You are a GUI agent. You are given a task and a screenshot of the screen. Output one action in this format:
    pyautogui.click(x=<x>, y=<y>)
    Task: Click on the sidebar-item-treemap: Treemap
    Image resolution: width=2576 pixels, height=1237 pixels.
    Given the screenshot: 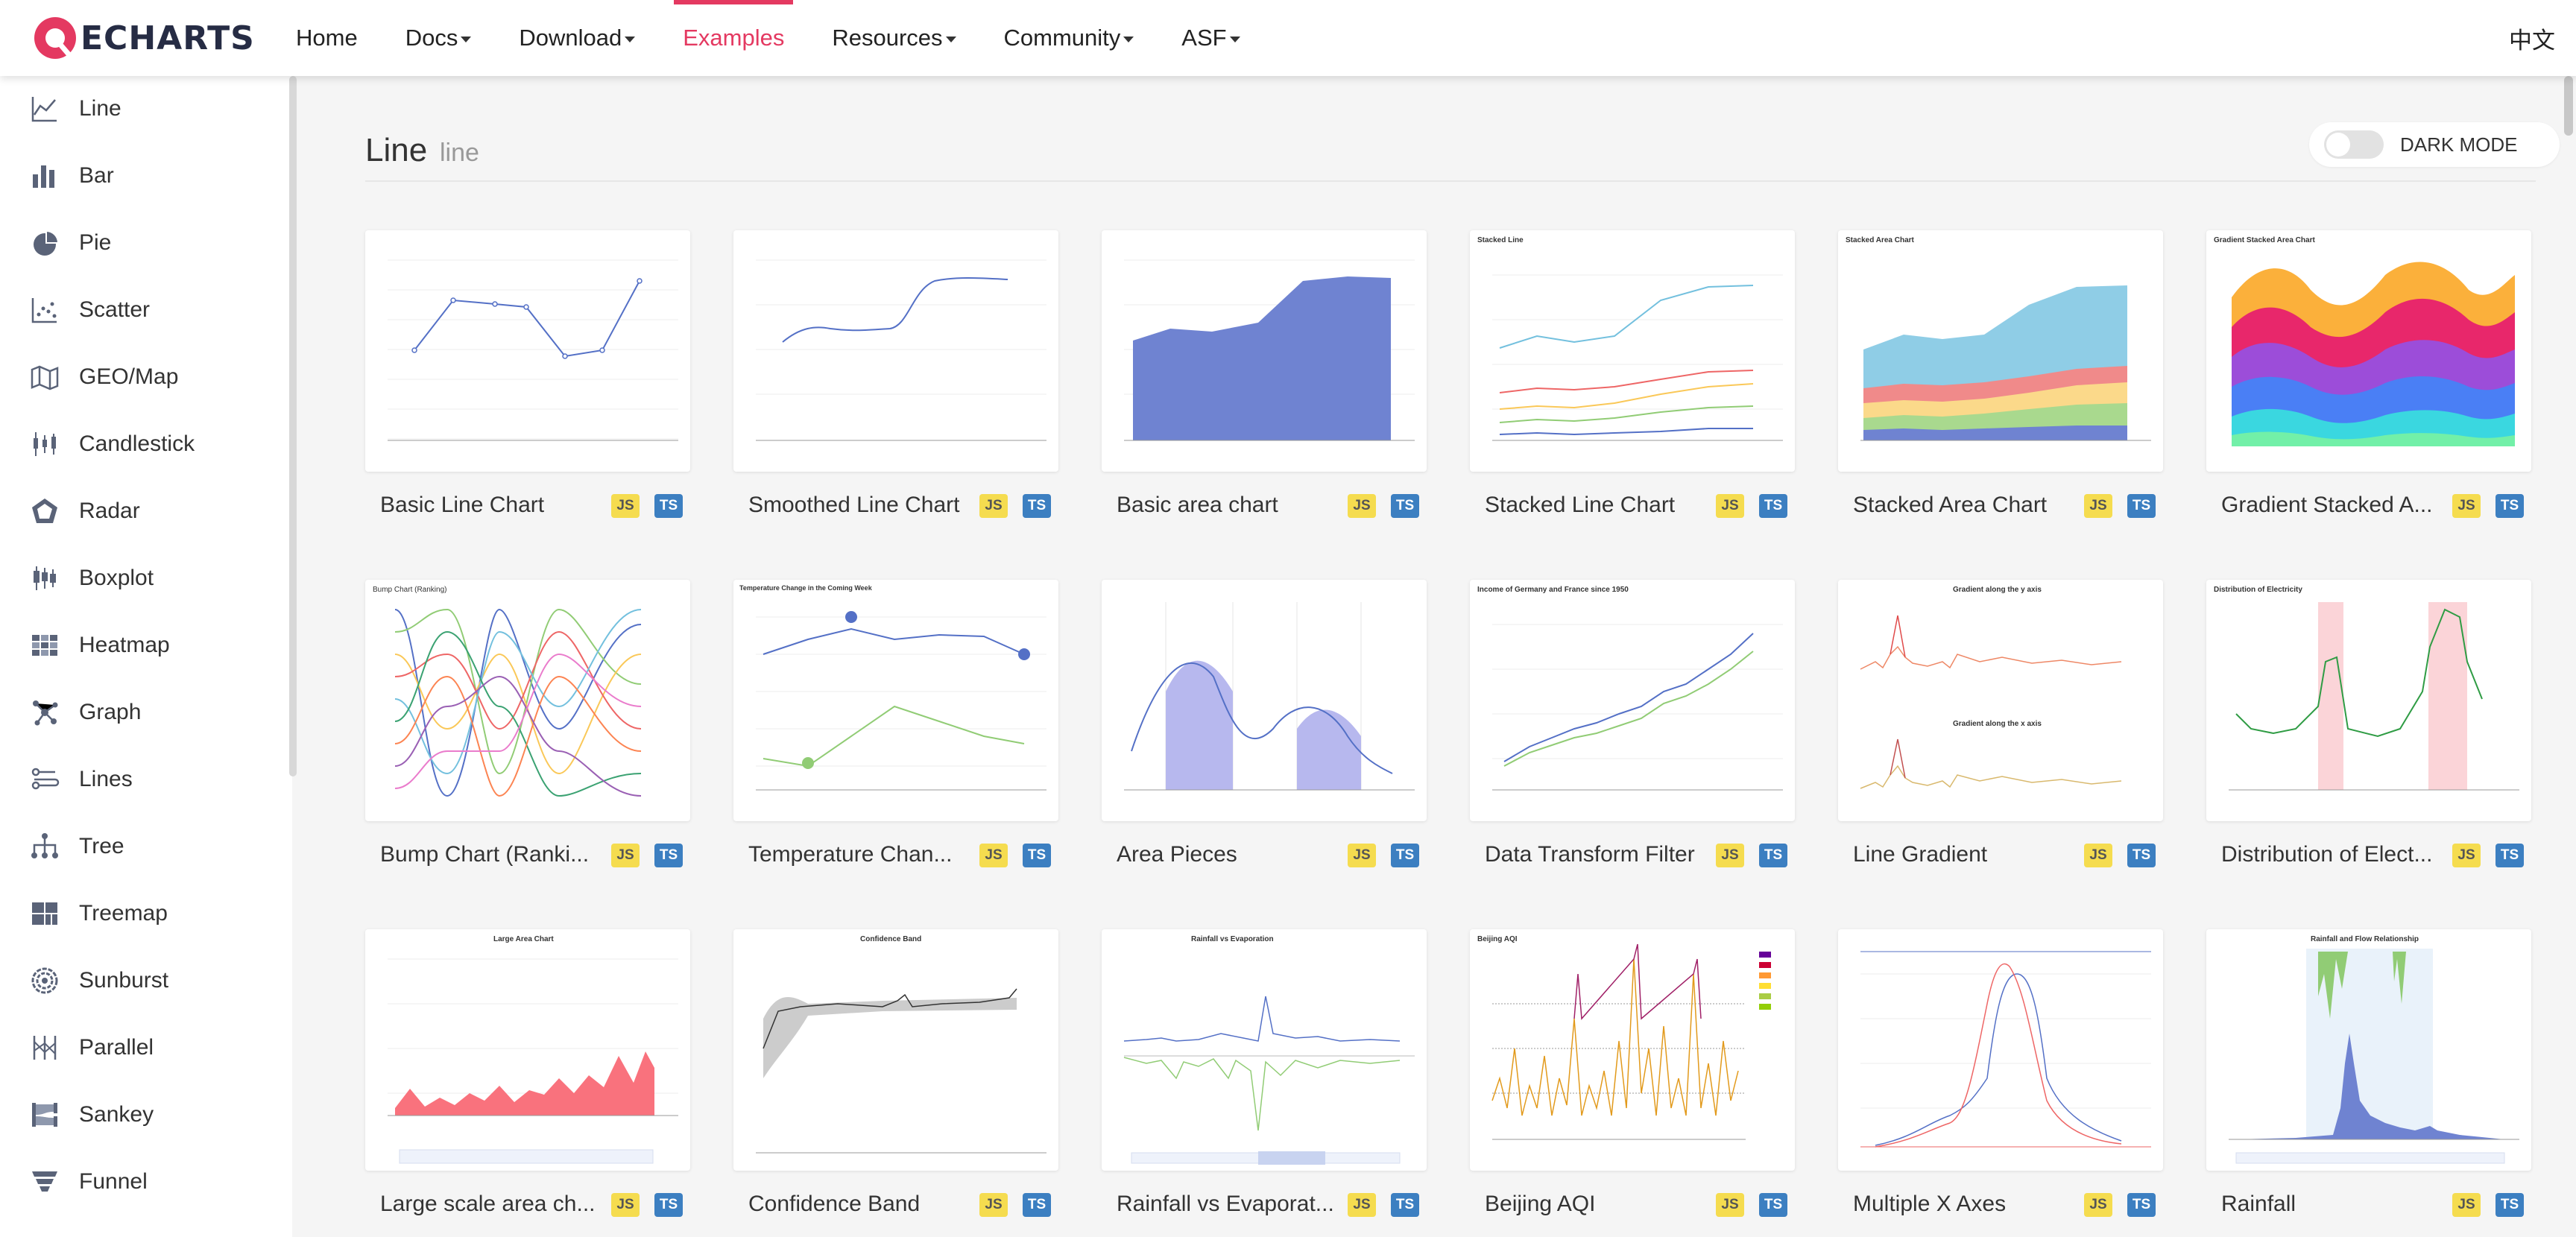 What is the action you would take?
    pyautogui.click(x=98, y=913)
    